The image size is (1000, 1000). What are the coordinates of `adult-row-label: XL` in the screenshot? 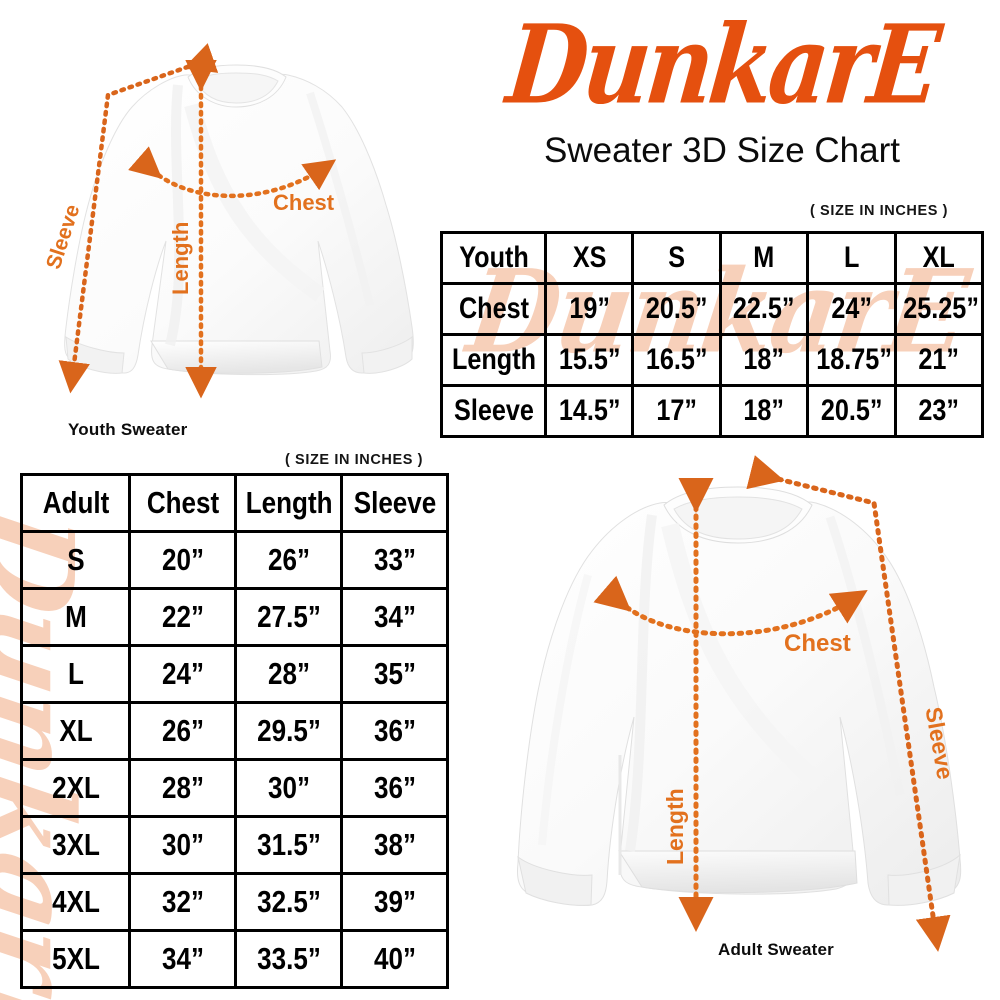 It's located at (75, 731).